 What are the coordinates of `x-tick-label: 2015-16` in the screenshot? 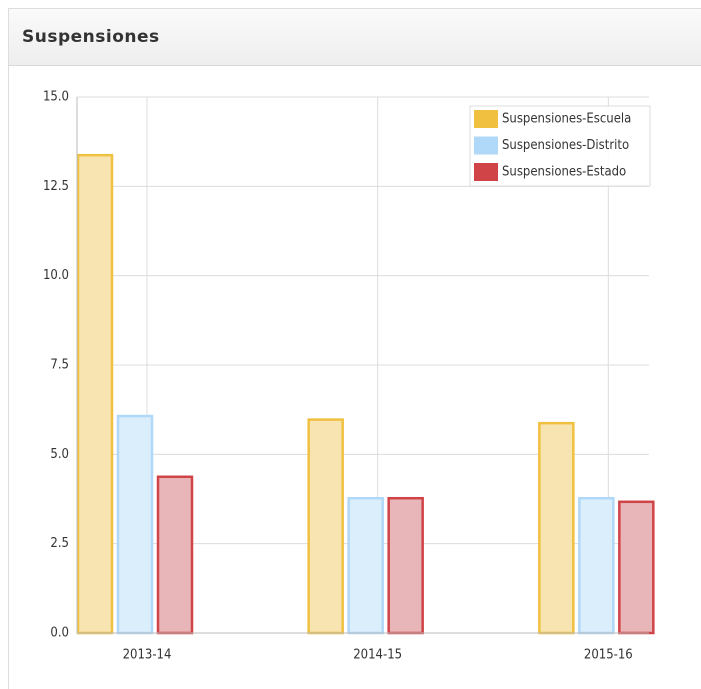 It's located at (608, 655).